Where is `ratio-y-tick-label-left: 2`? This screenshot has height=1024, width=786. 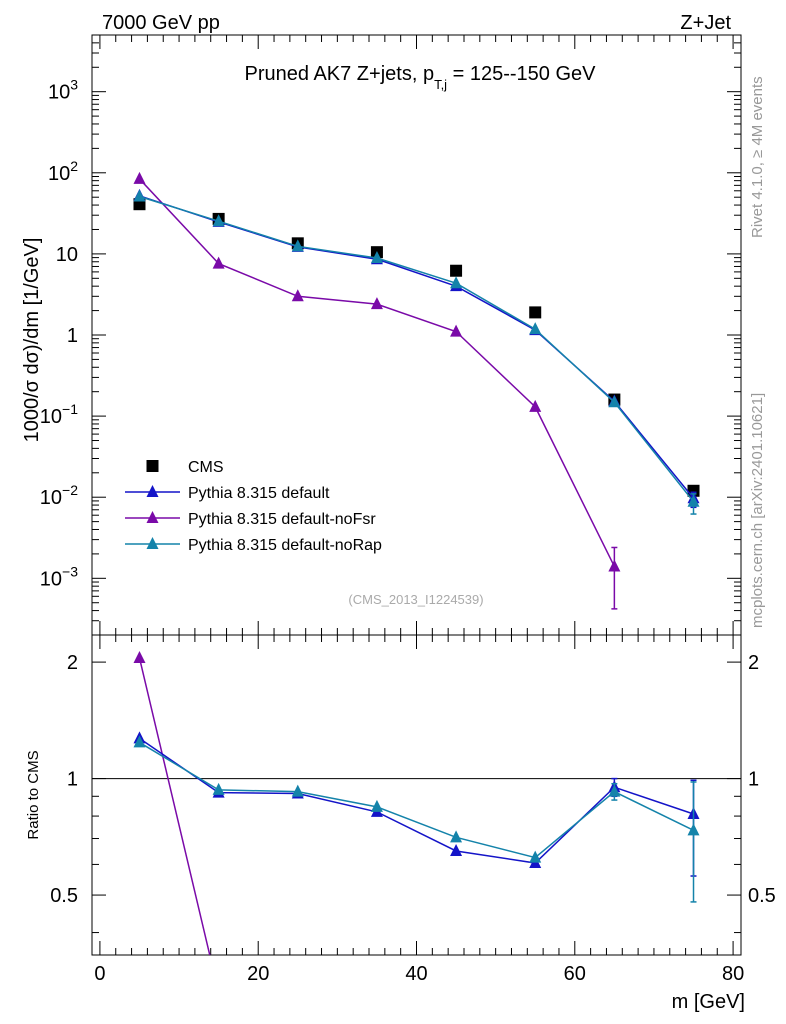 ratio-y-tick-label-left: 2 is located at coordinates (72, 663).